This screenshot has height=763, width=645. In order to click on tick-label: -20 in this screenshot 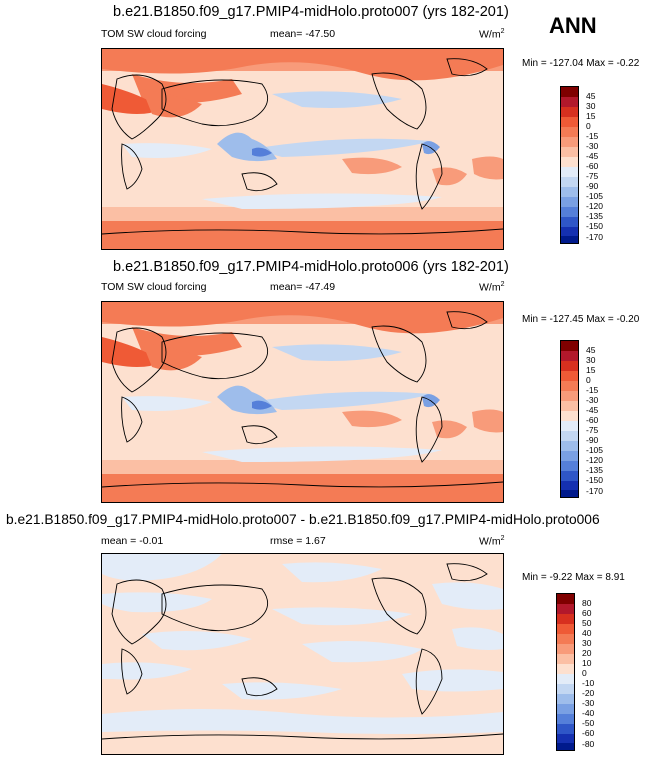, I will do `click(588, 693)`.